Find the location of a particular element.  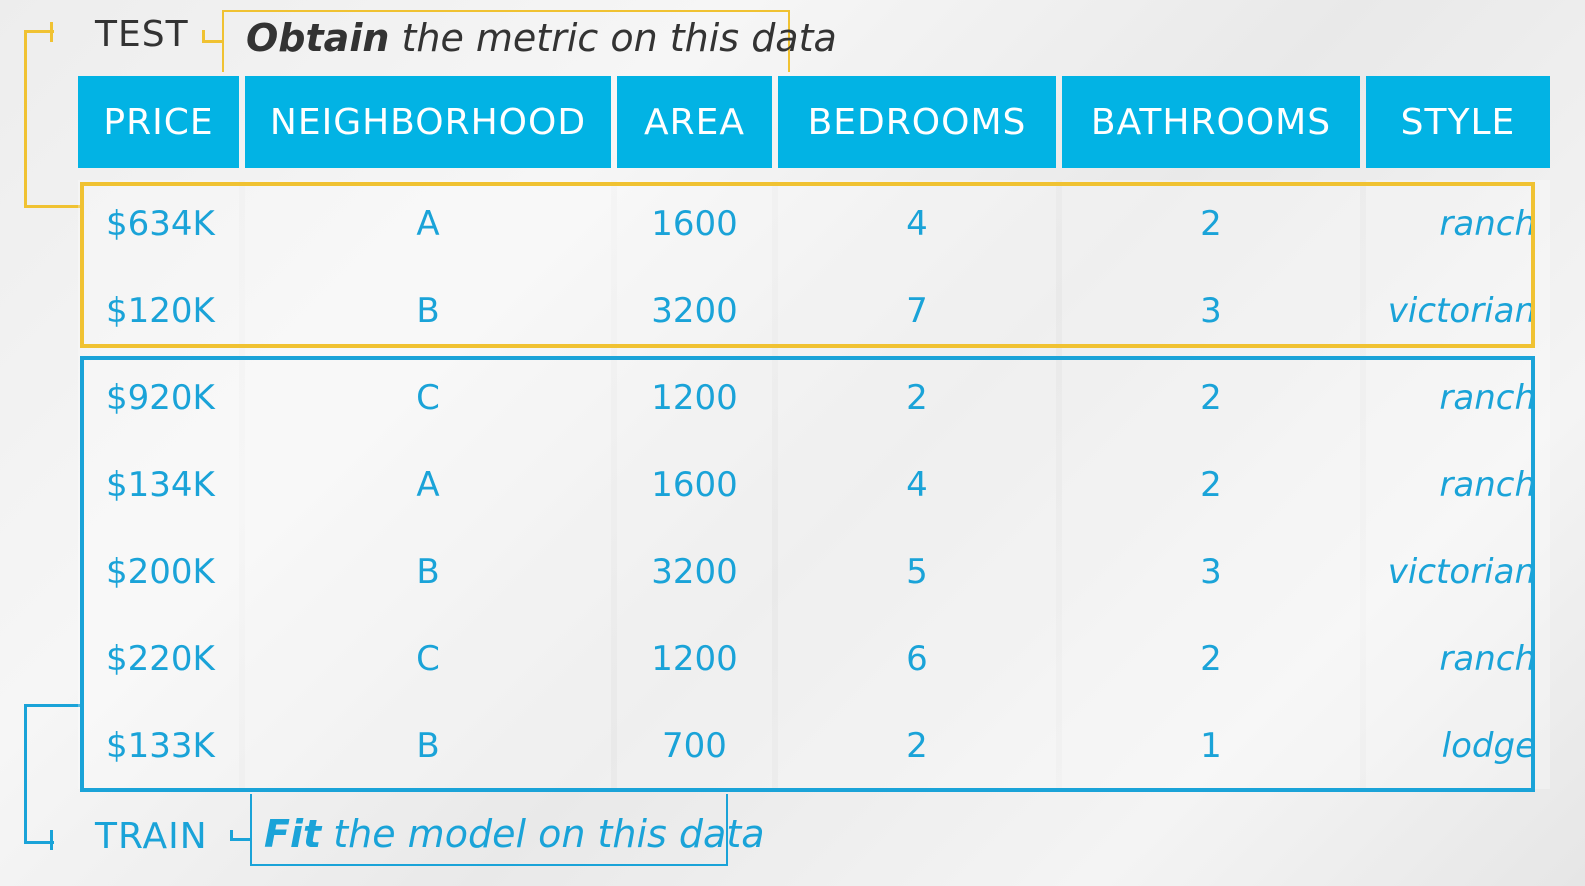

train-row: $200K B 3200 5 3 victorian is located at coordinates (814, 571).